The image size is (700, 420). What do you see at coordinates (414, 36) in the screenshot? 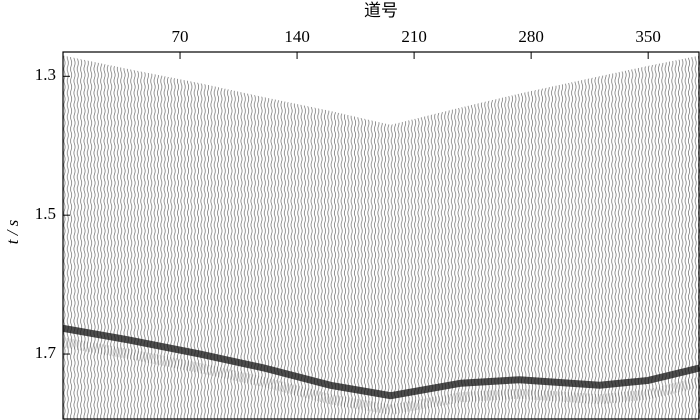
I see `x-tick-label: 210` at bounding box center [414, 36].